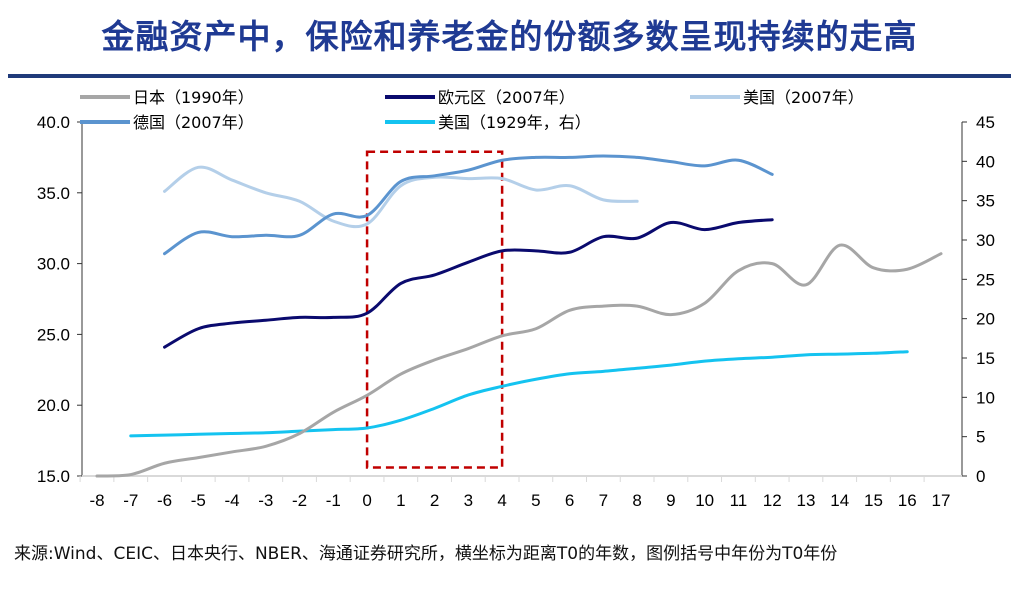  What do you see at coordinates (333, 500) in the screenshot?
I see `x-tick-label: -1` at bounding box center [333, 500].